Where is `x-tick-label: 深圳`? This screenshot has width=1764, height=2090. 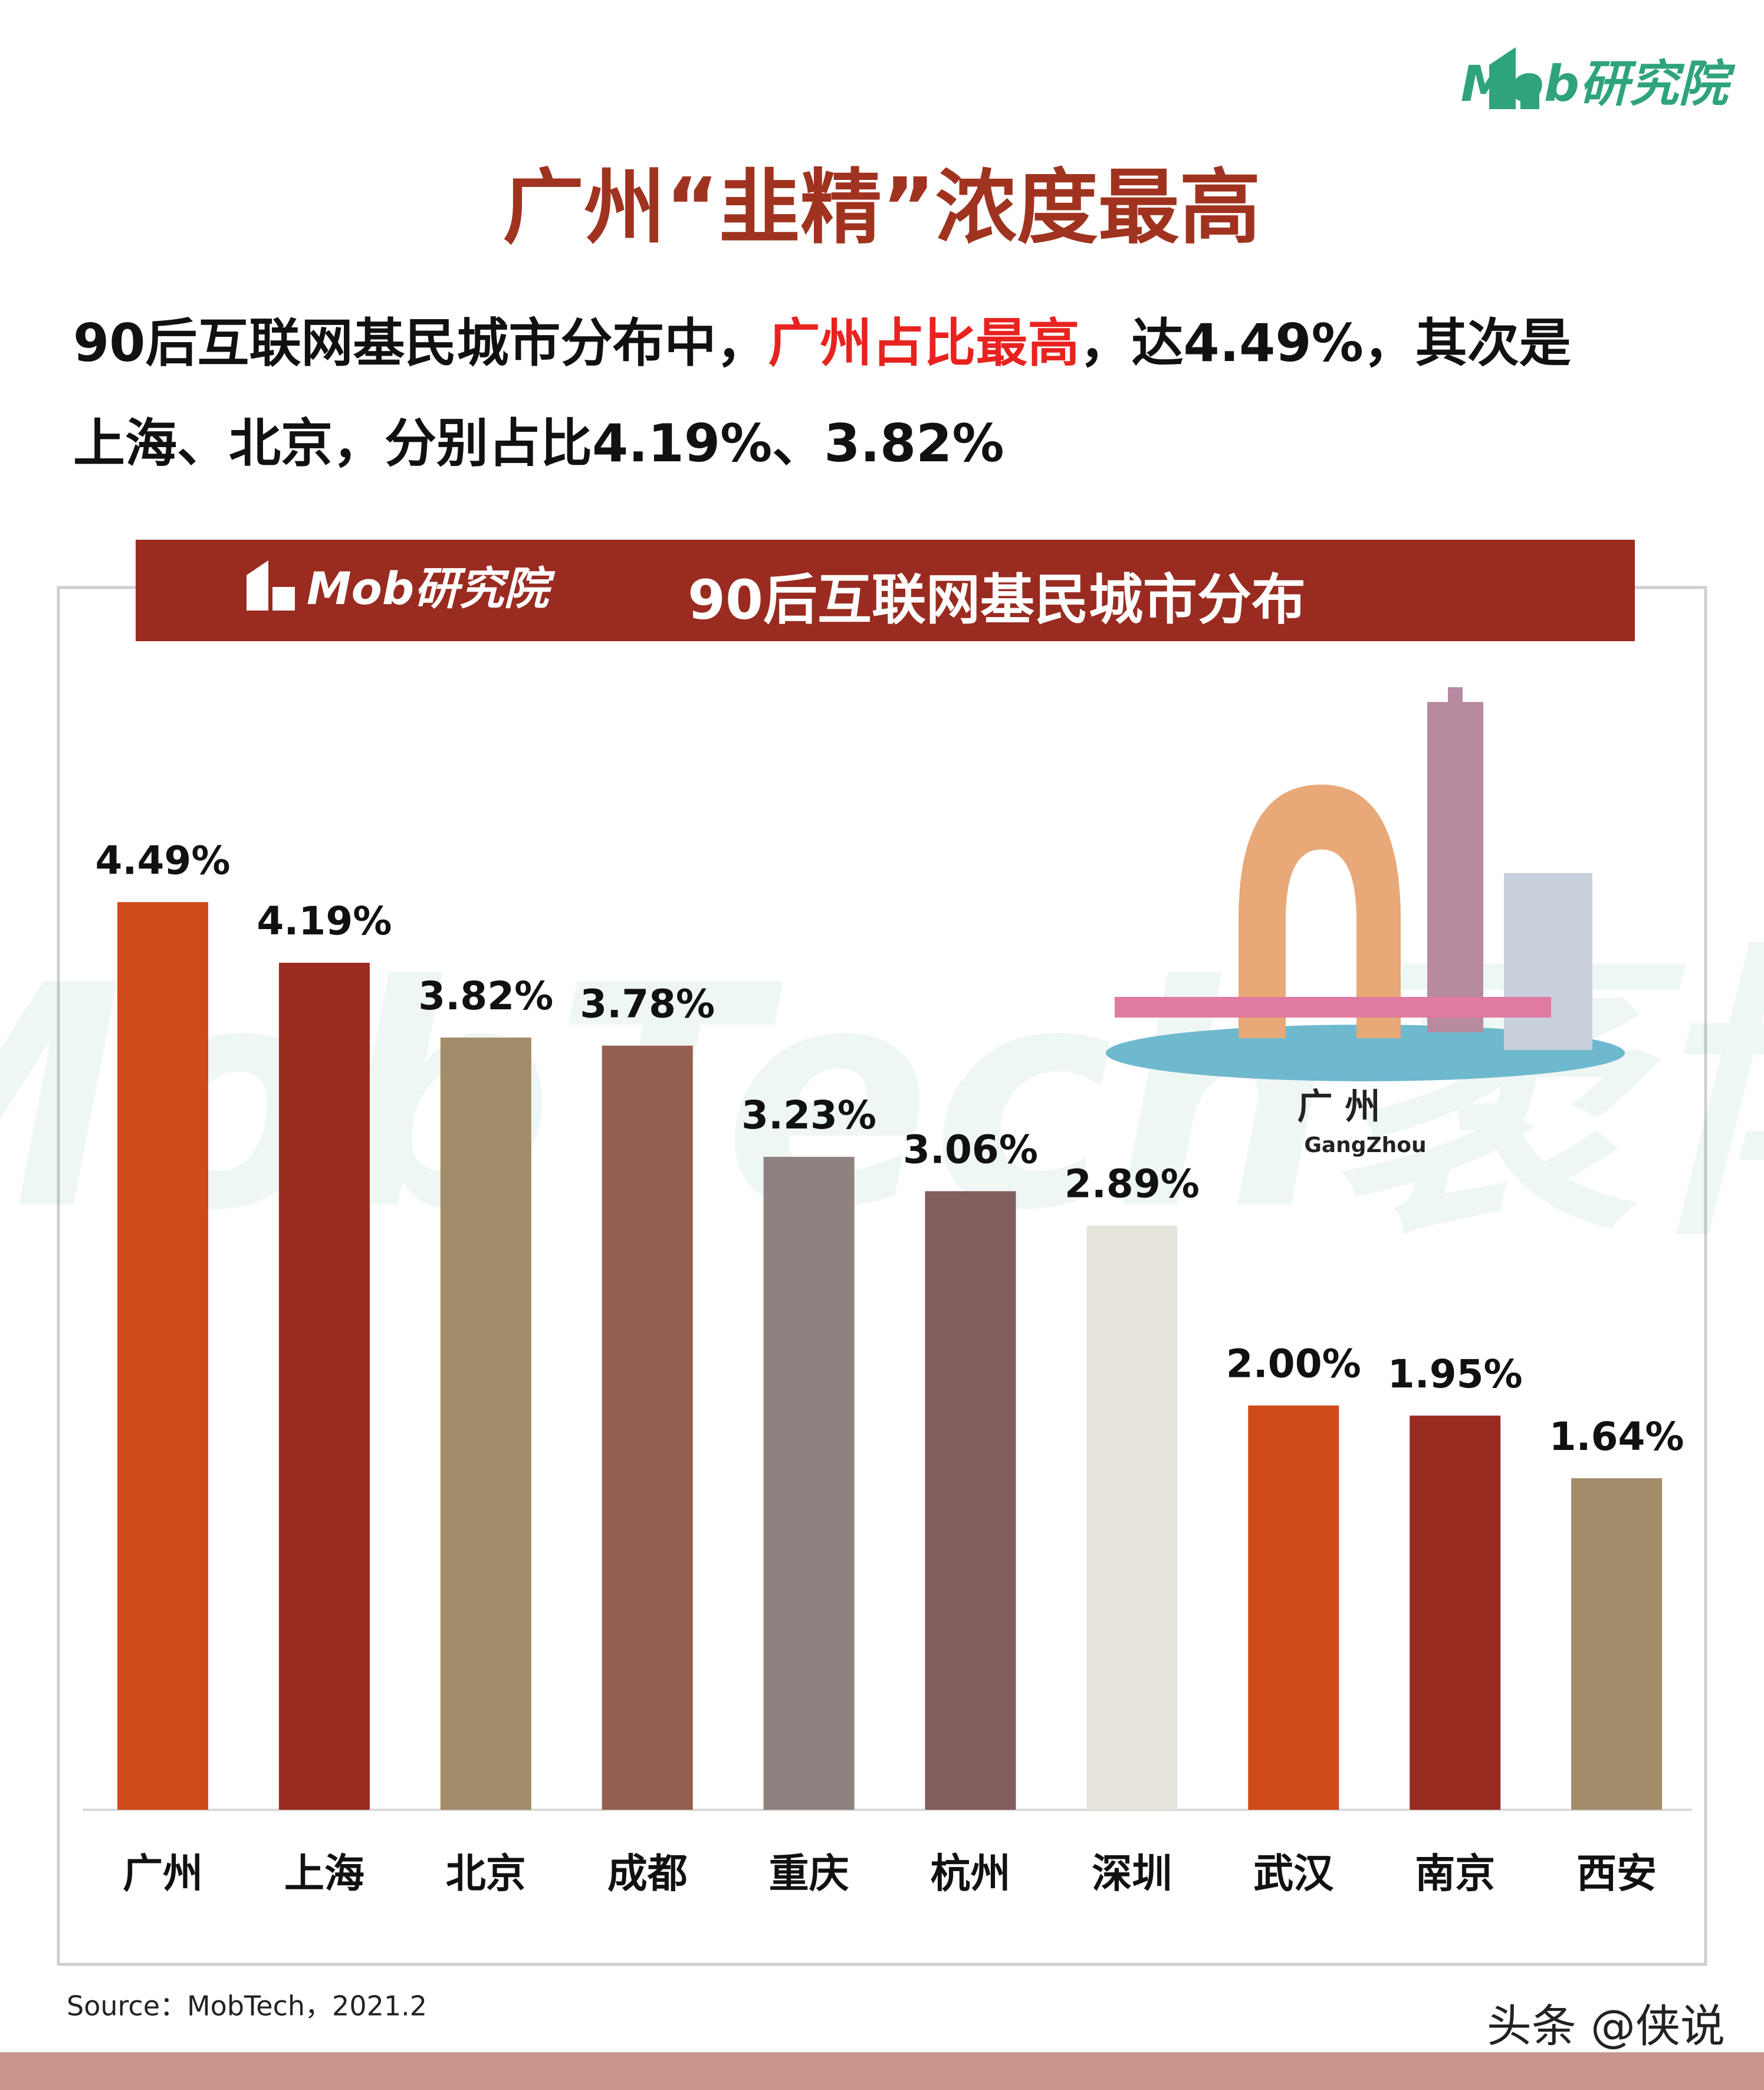
x-tick-label: 深圳 is located at coordinates (1132, 1875).